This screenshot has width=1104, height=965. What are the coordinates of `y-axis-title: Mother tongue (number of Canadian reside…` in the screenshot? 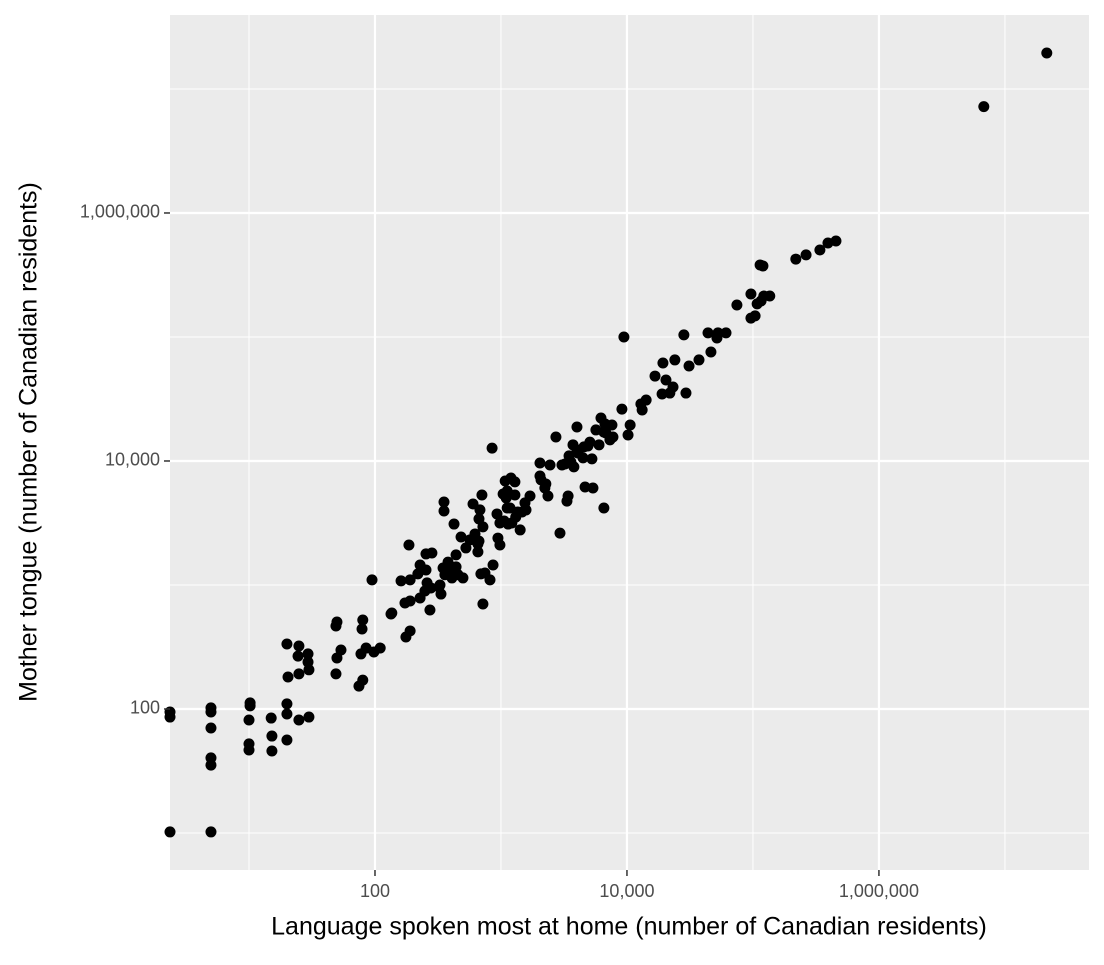 It's located at (29, 442).